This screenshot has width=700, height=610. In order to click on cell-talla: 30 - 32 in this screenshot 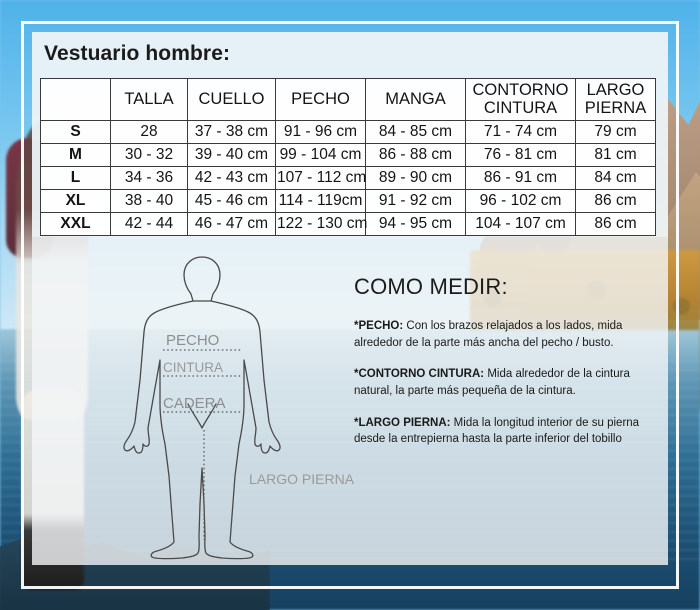, I will do `click(149, 155)`.